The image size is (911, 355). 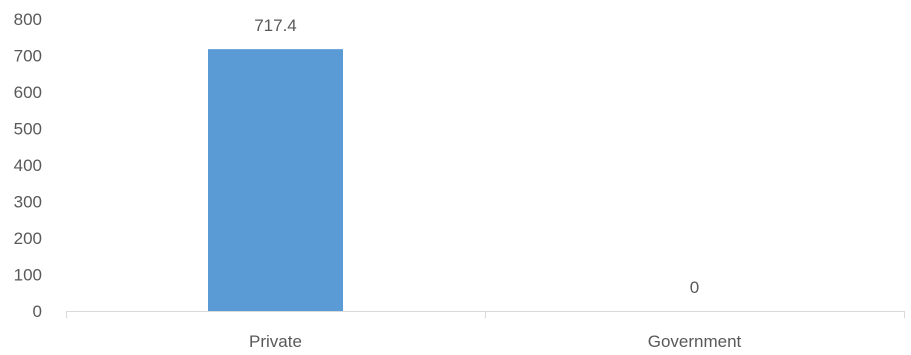 What do you see at coordinates (37, 311) in the screenshot?
I see `y-tick-label: 0` at bounding box center [37, 311].